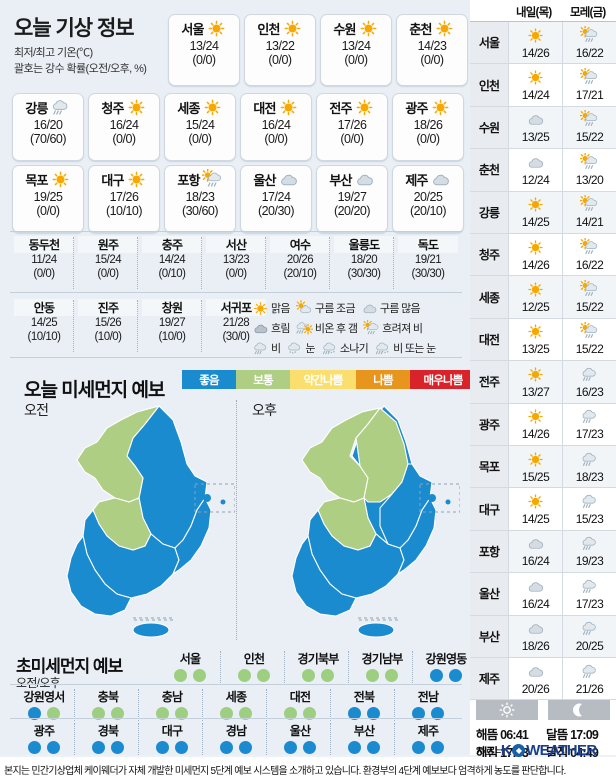  I want to click on forecast-day1-temp: 12/25, so click(535, 307).